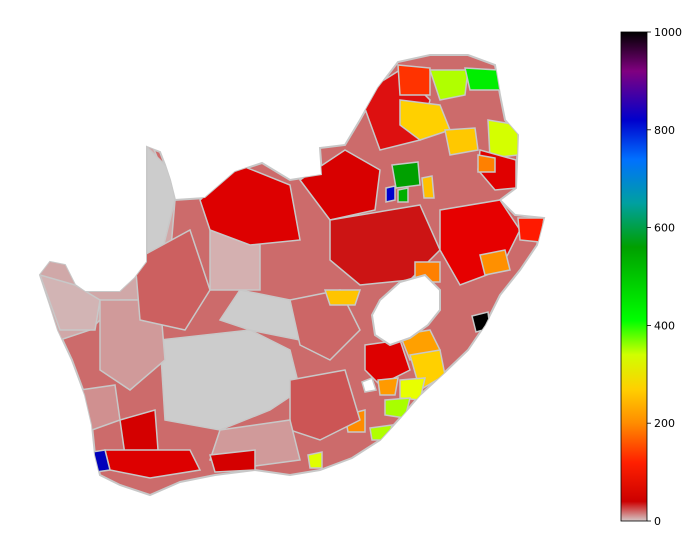 The image size is (684, 560). Describe the element at coordinates (486, 163) in the screenshot. I see `region-mpumalanga-orange` at that location.